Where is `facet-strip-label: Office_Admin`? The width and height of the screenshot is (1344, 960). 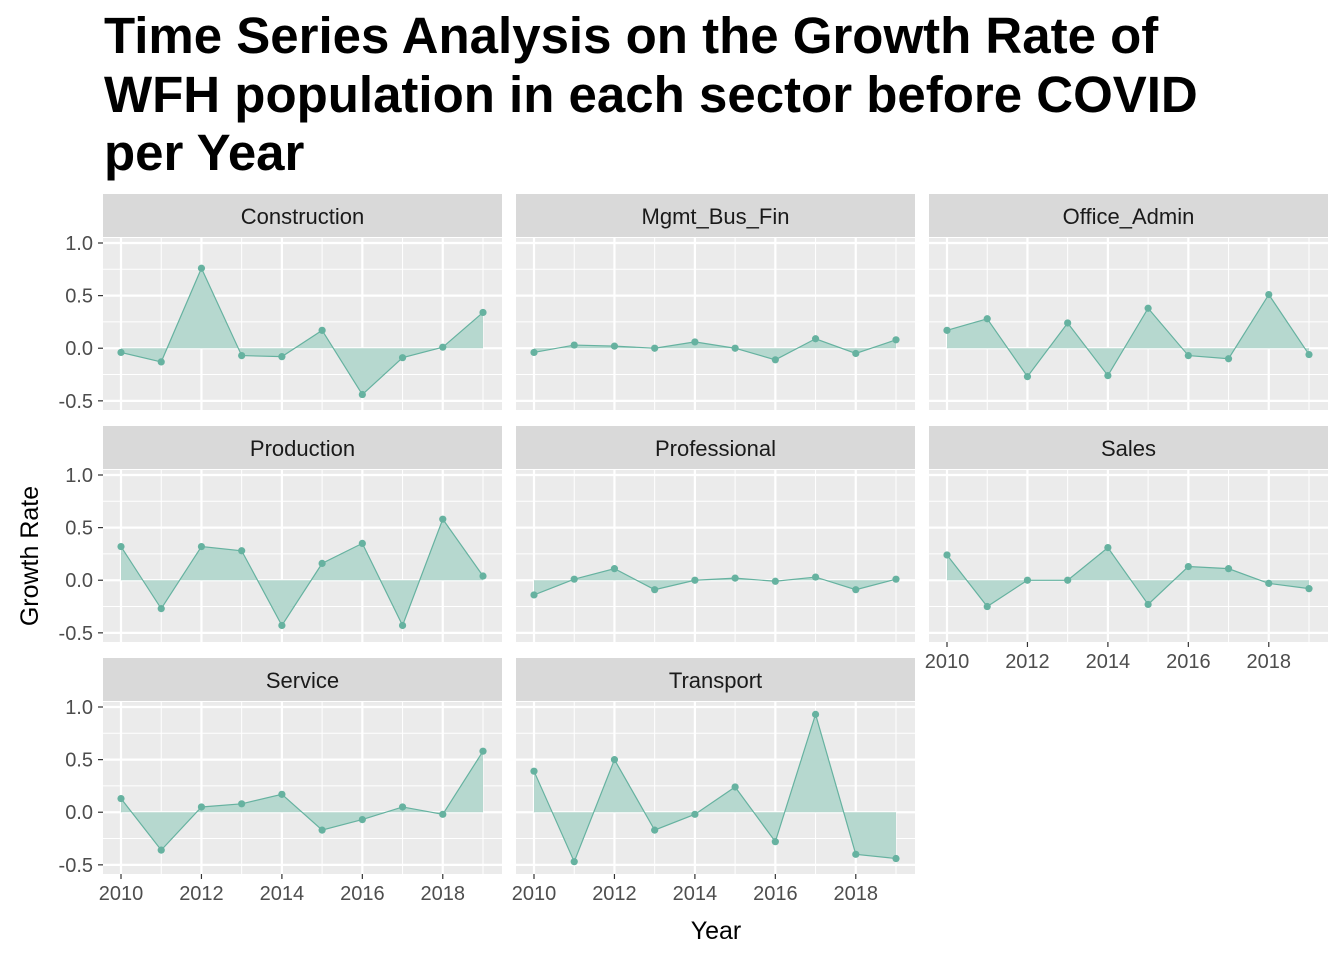
facet-strip-label: Office_Admin is located at coordinates (1129, 216).